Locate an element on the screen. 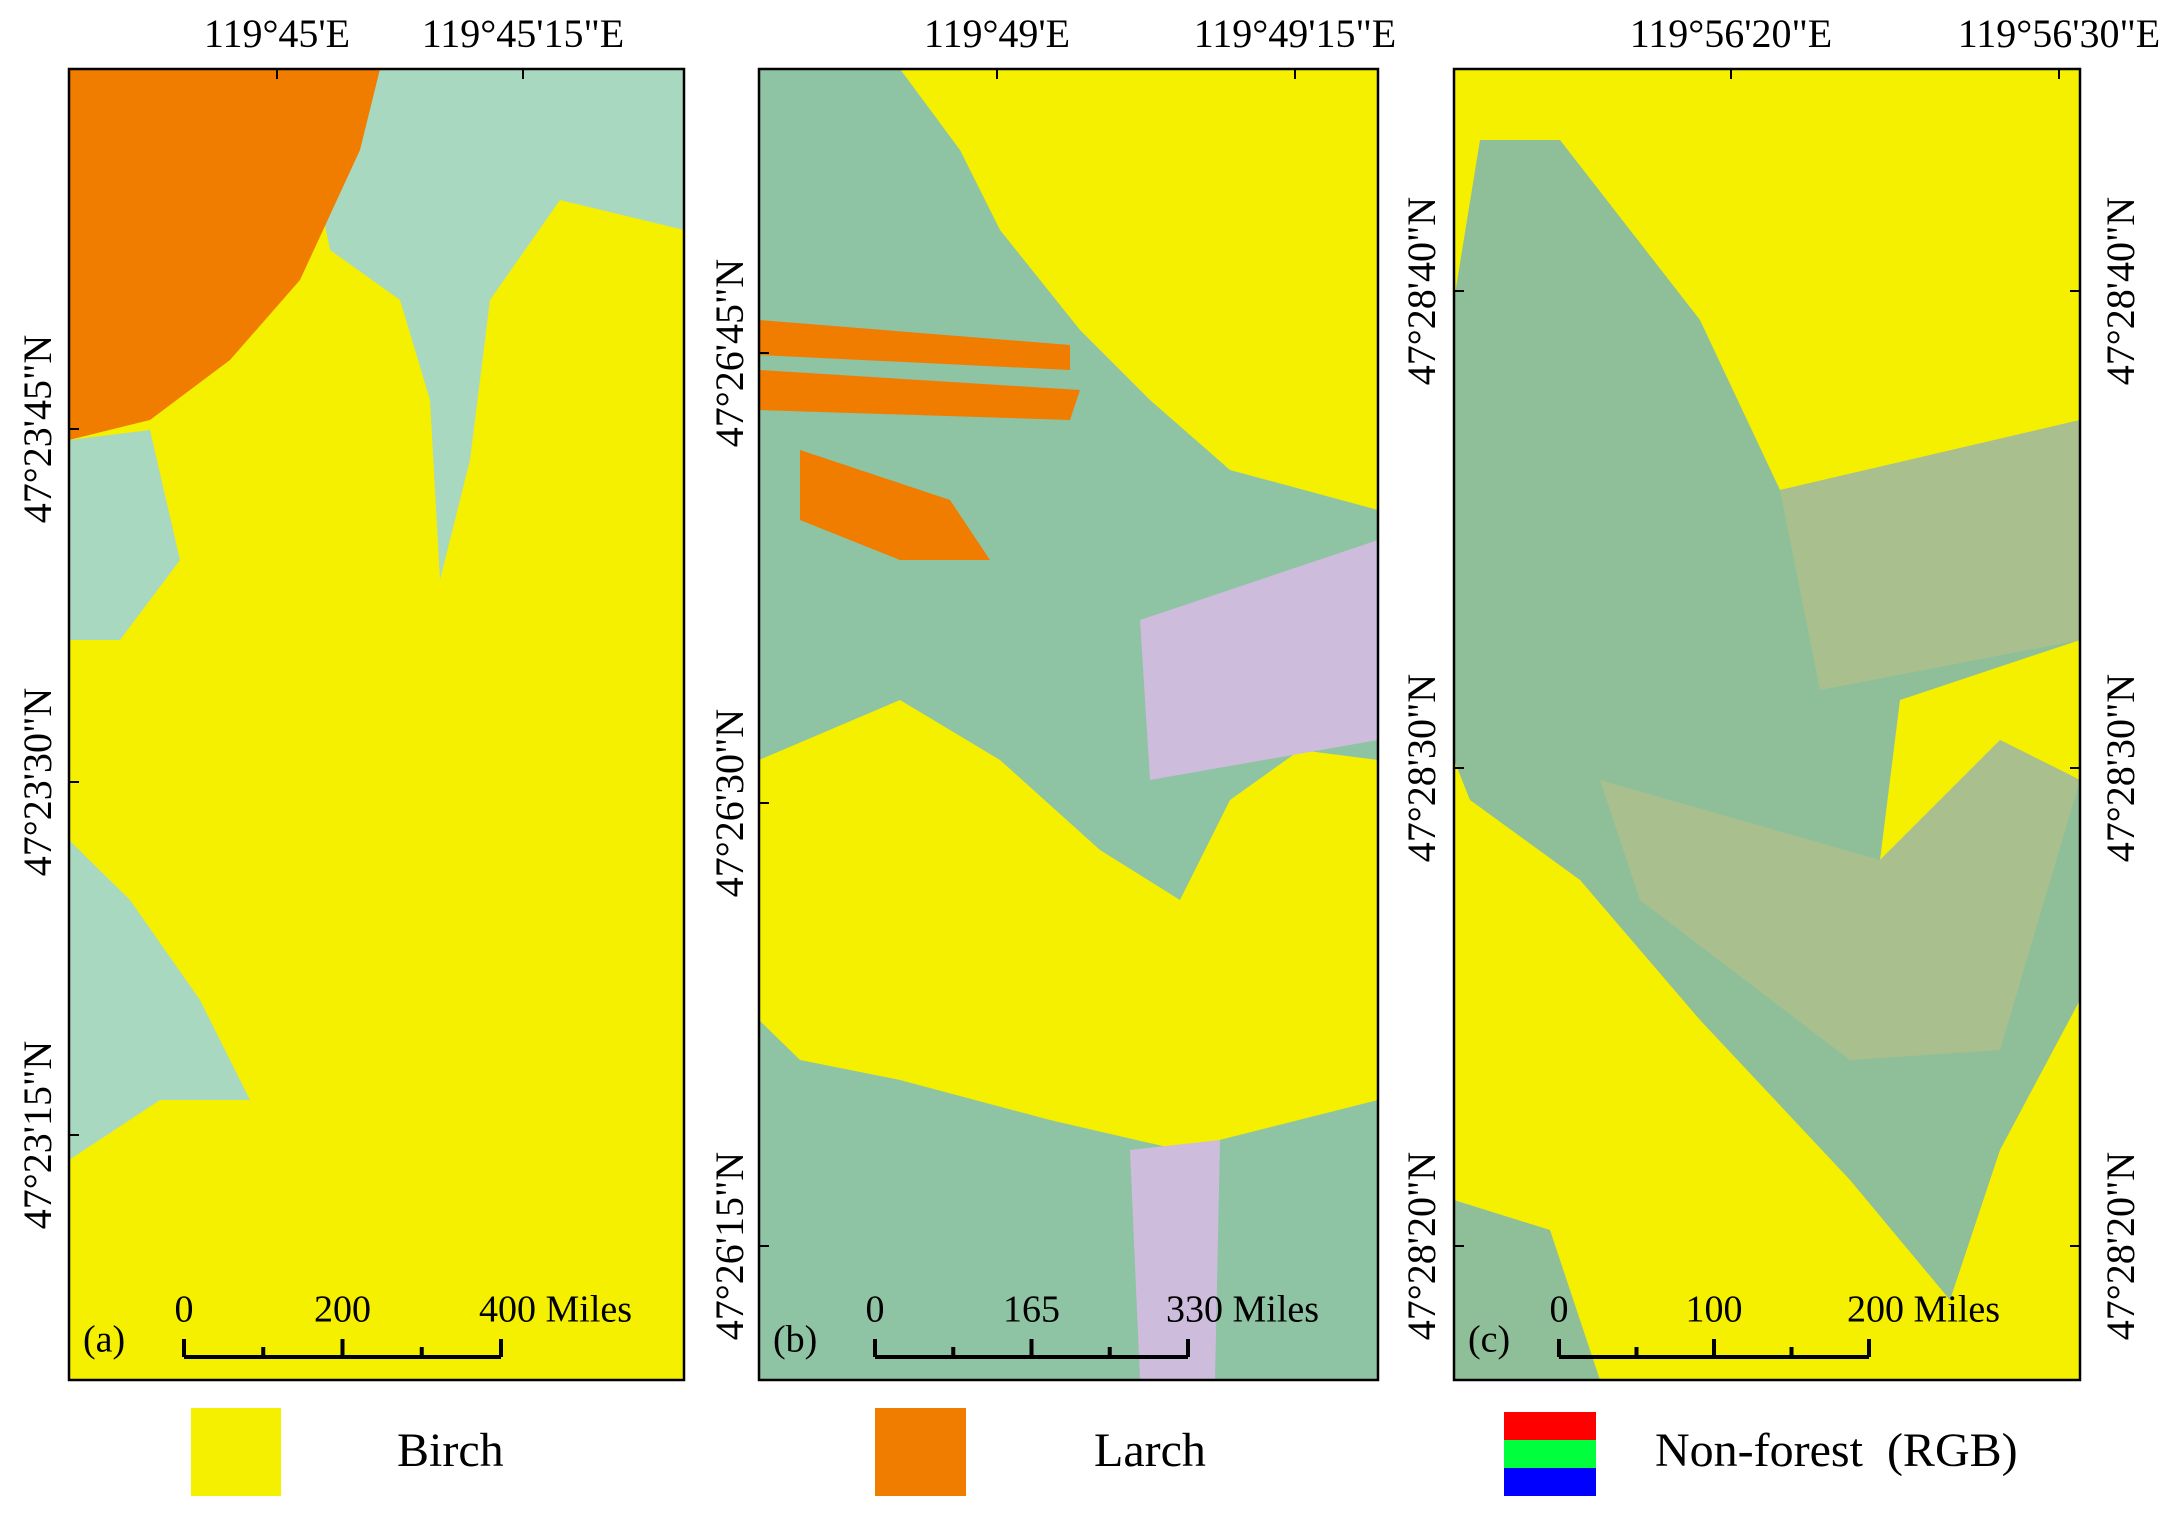 This screenshot has width=2171, height=1515. legend-label: Non-forest (RGB) is located at coordinates (1836, 1450).